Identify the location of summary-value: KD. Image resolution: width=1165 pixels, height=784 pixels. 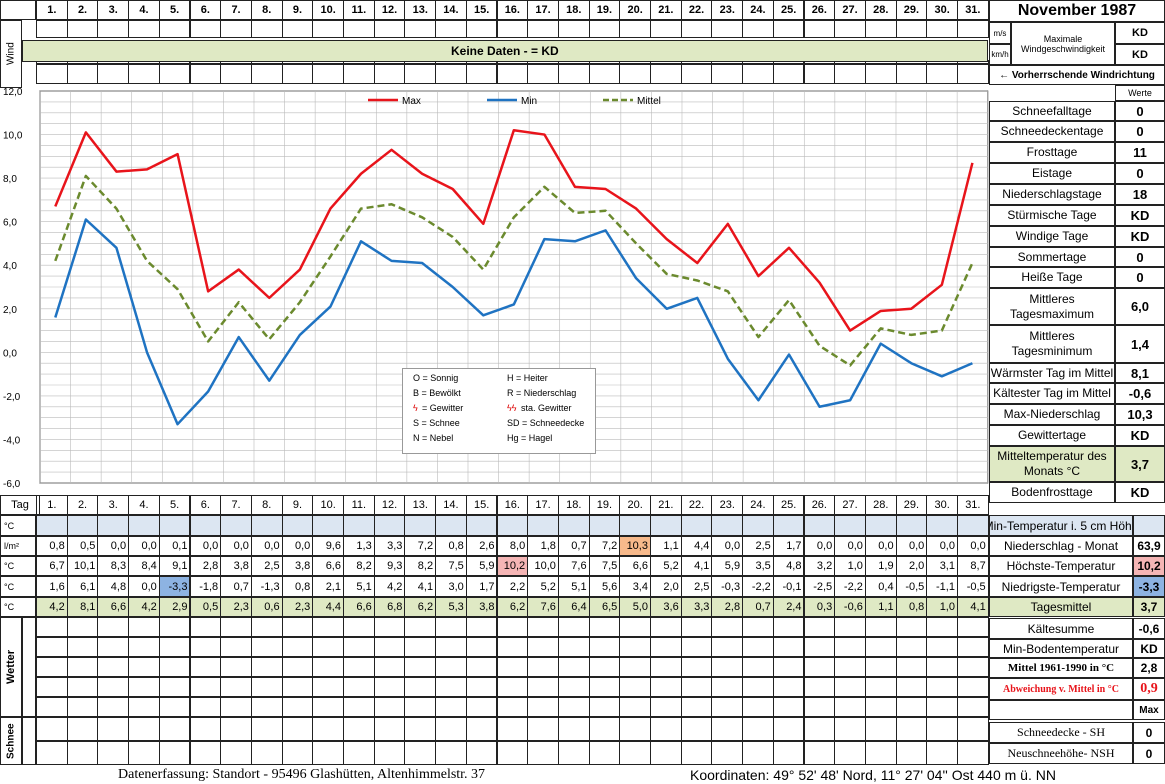
(1149, 648).